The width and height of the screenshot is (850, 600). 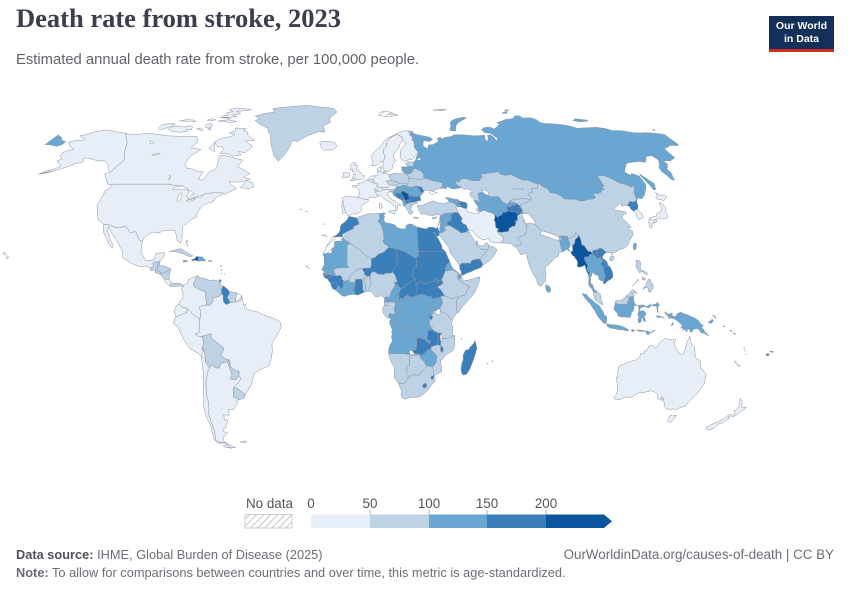 I want to click on svg-text: 50, so click(x=370, y=503).